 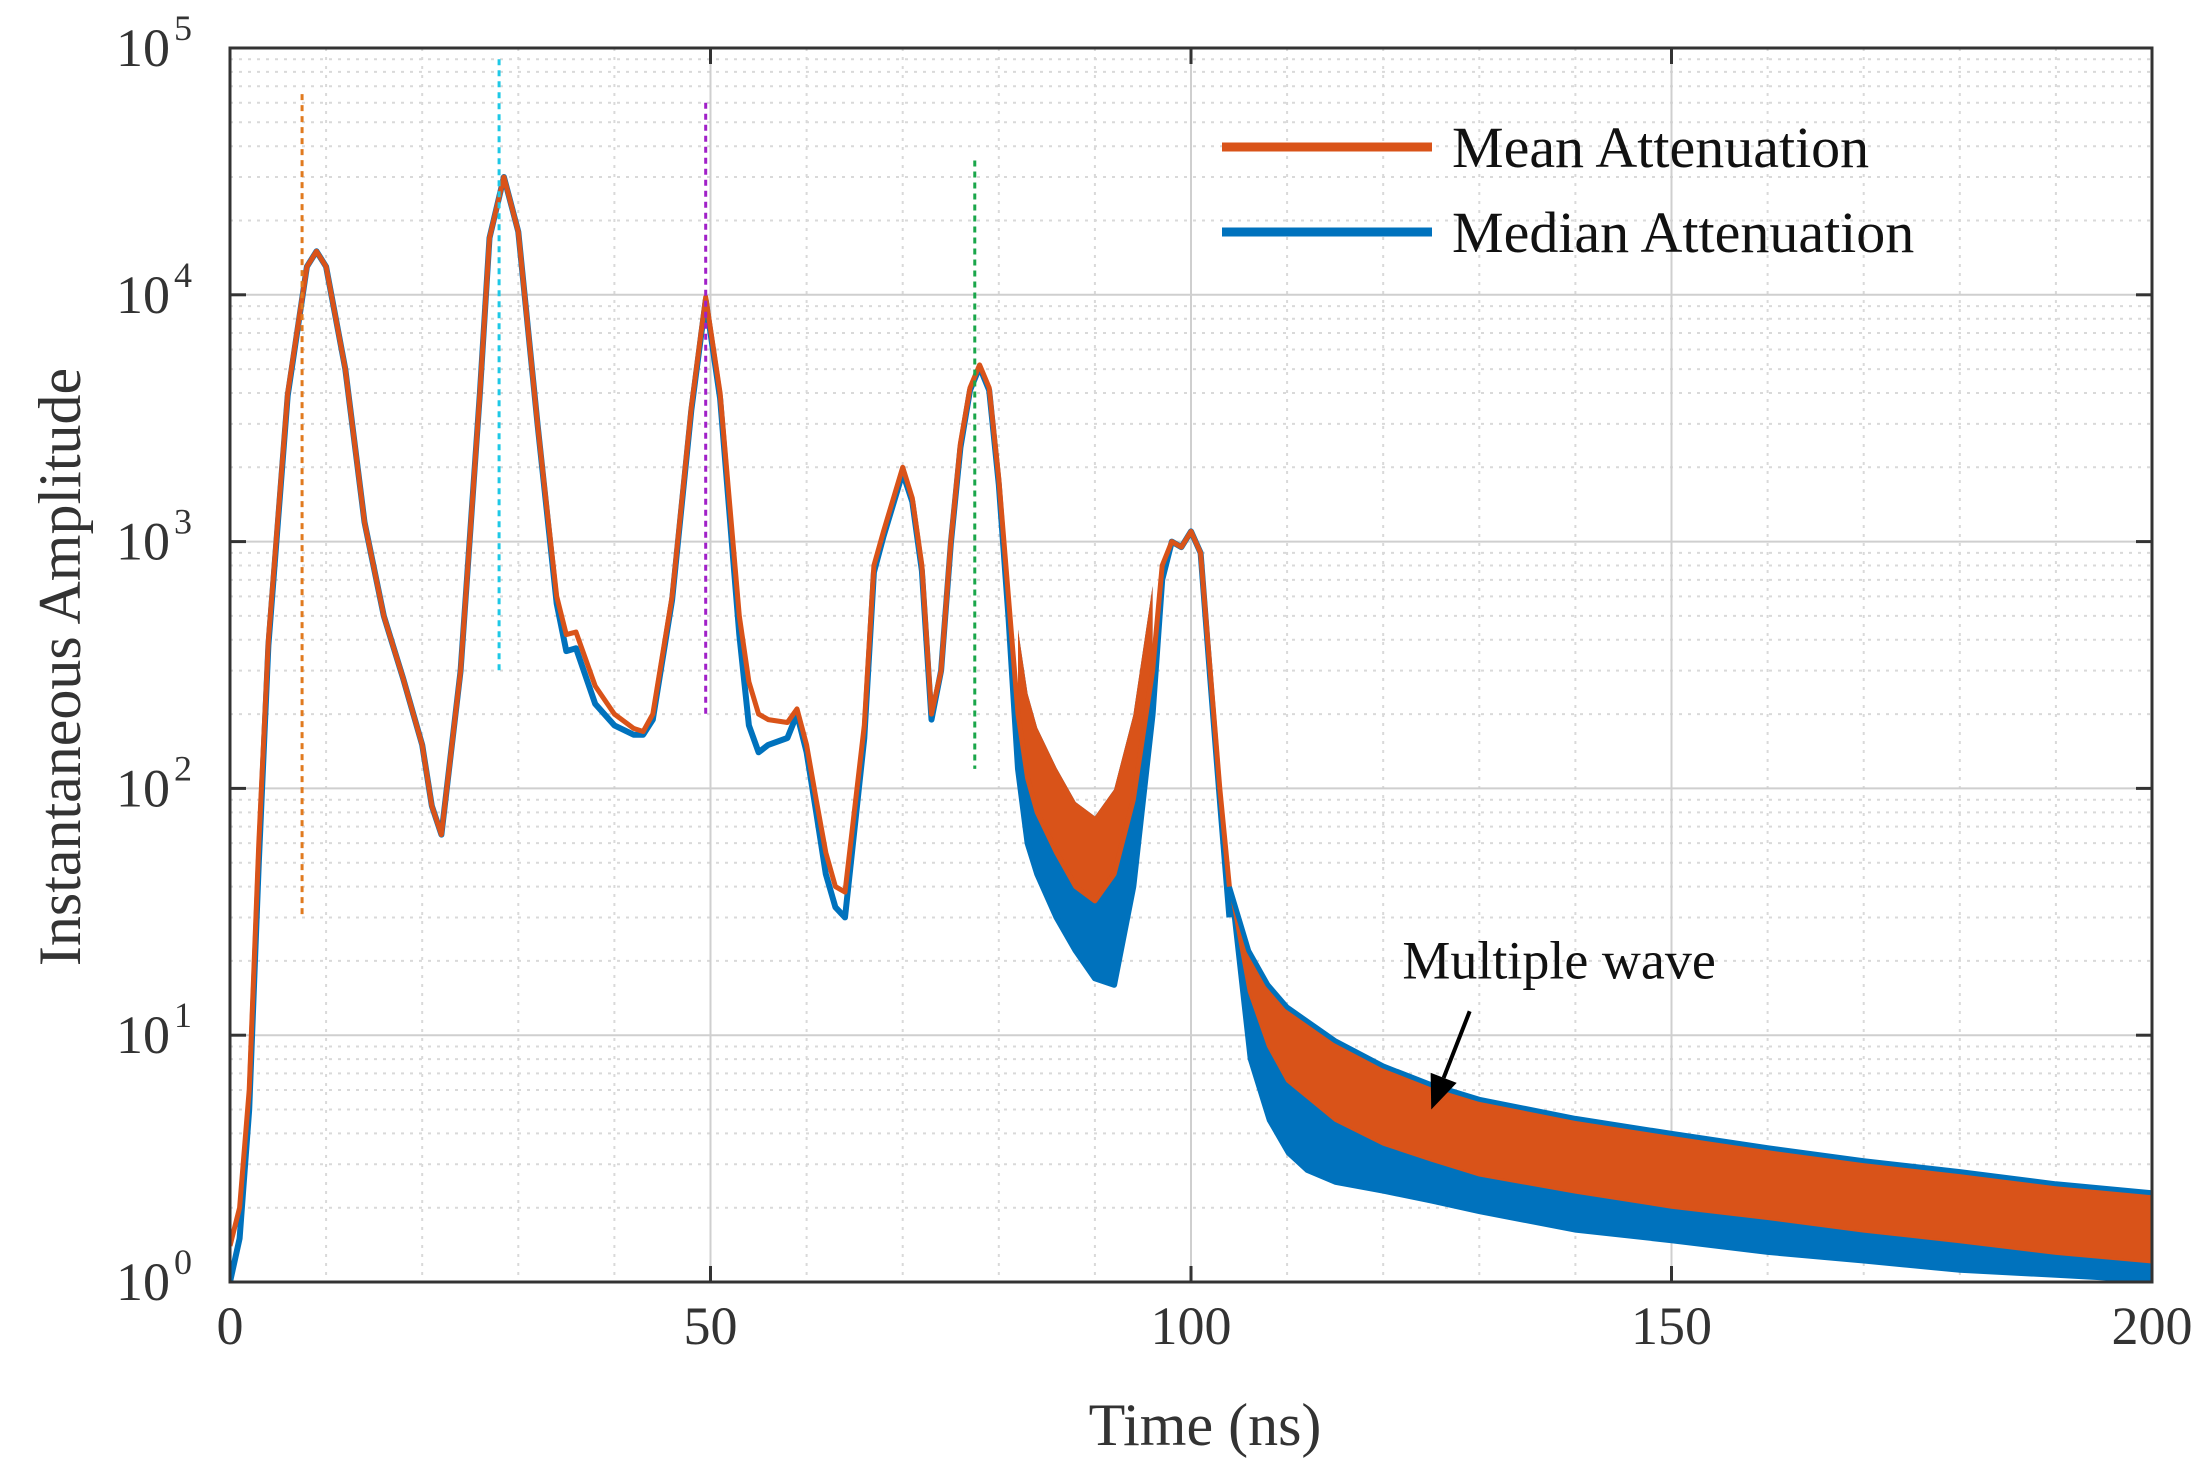 What do you see at coordinates (1559, 1020) in the screenshot?
I see `annotation: Multiple wave` at bounding box center [1559, 1020].